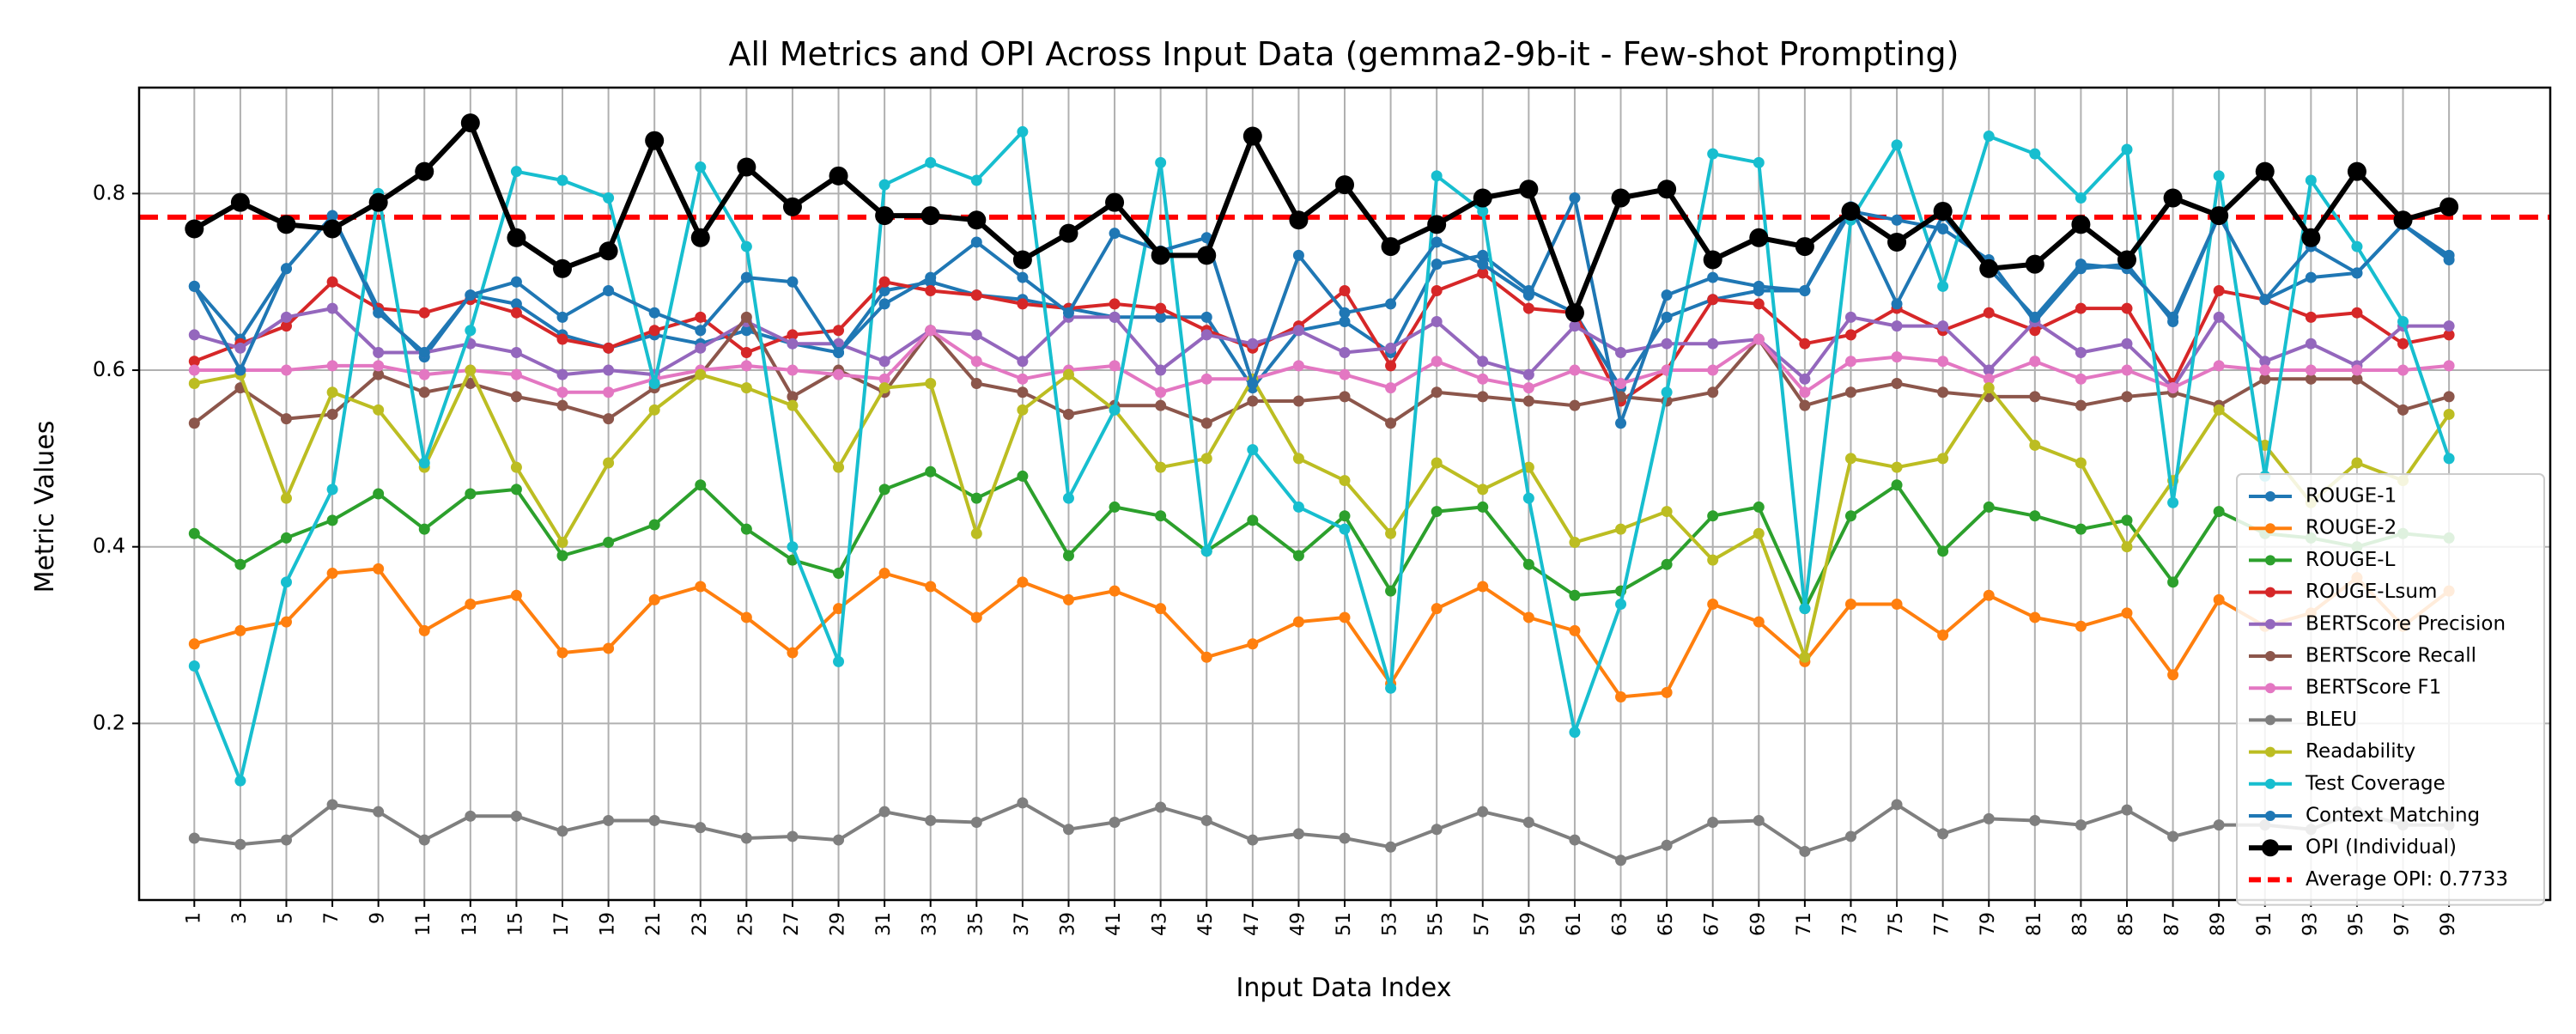 This screenshot has height=1034, width=2576. What do you see at coordinates (1345, 924) in the screenshot?
I see `x-tick-label: 51` at bounding box center [1345, 924].